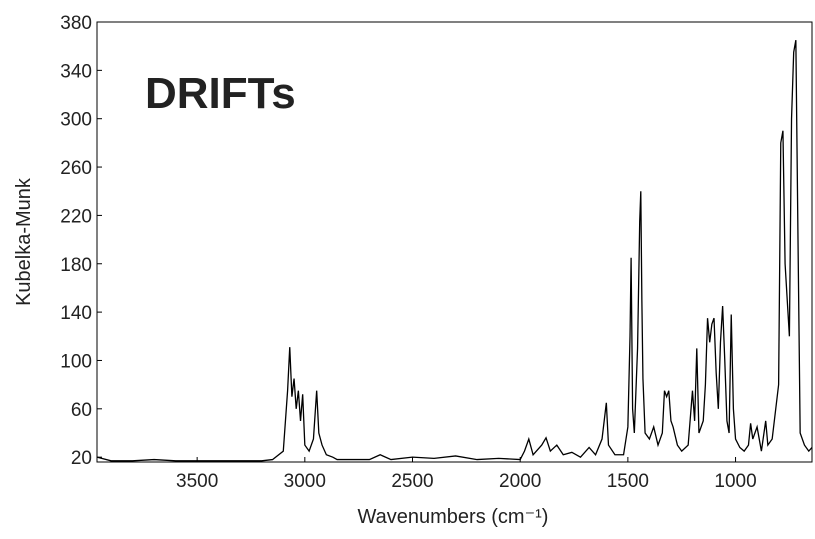 The width and height of the screenshot is (815, 539). Describe the element at coordinates (76, 23) in the screenshot. I see `y-tick-label: 380` at that location.